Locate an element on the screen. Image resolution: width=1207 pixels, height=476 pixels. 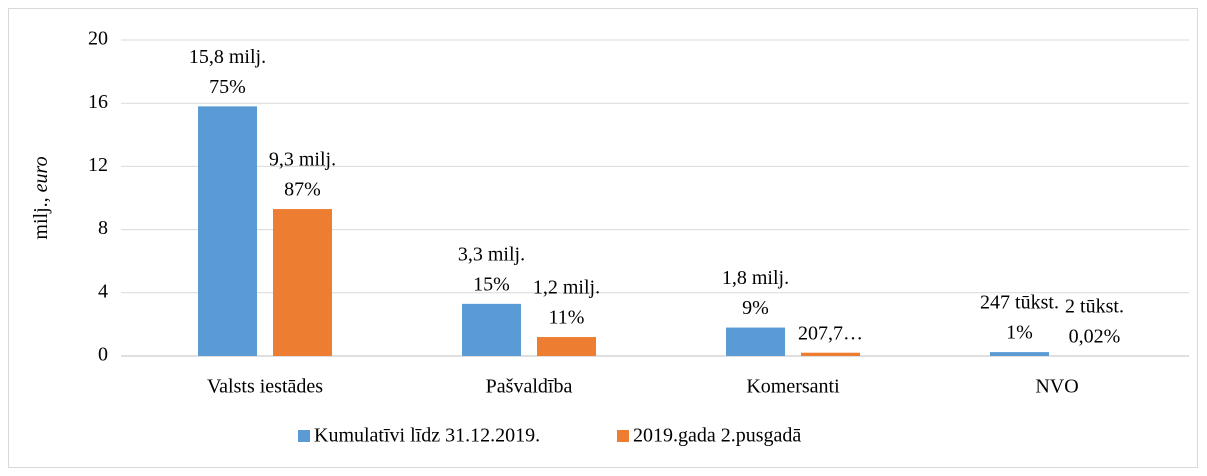
y-tick-label: 20 is located at coordinates (98, 39).